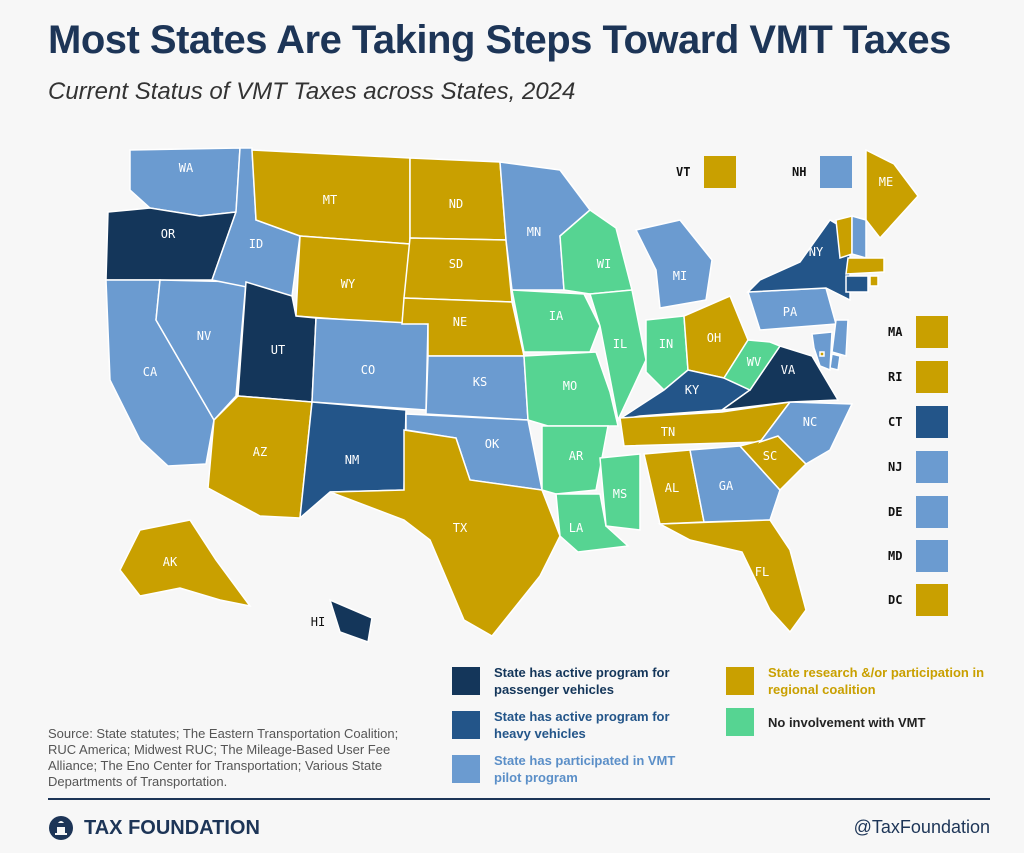 The width and height of the screenshot is (1024, 853). I want to click on state-mi, so click(673, 264).